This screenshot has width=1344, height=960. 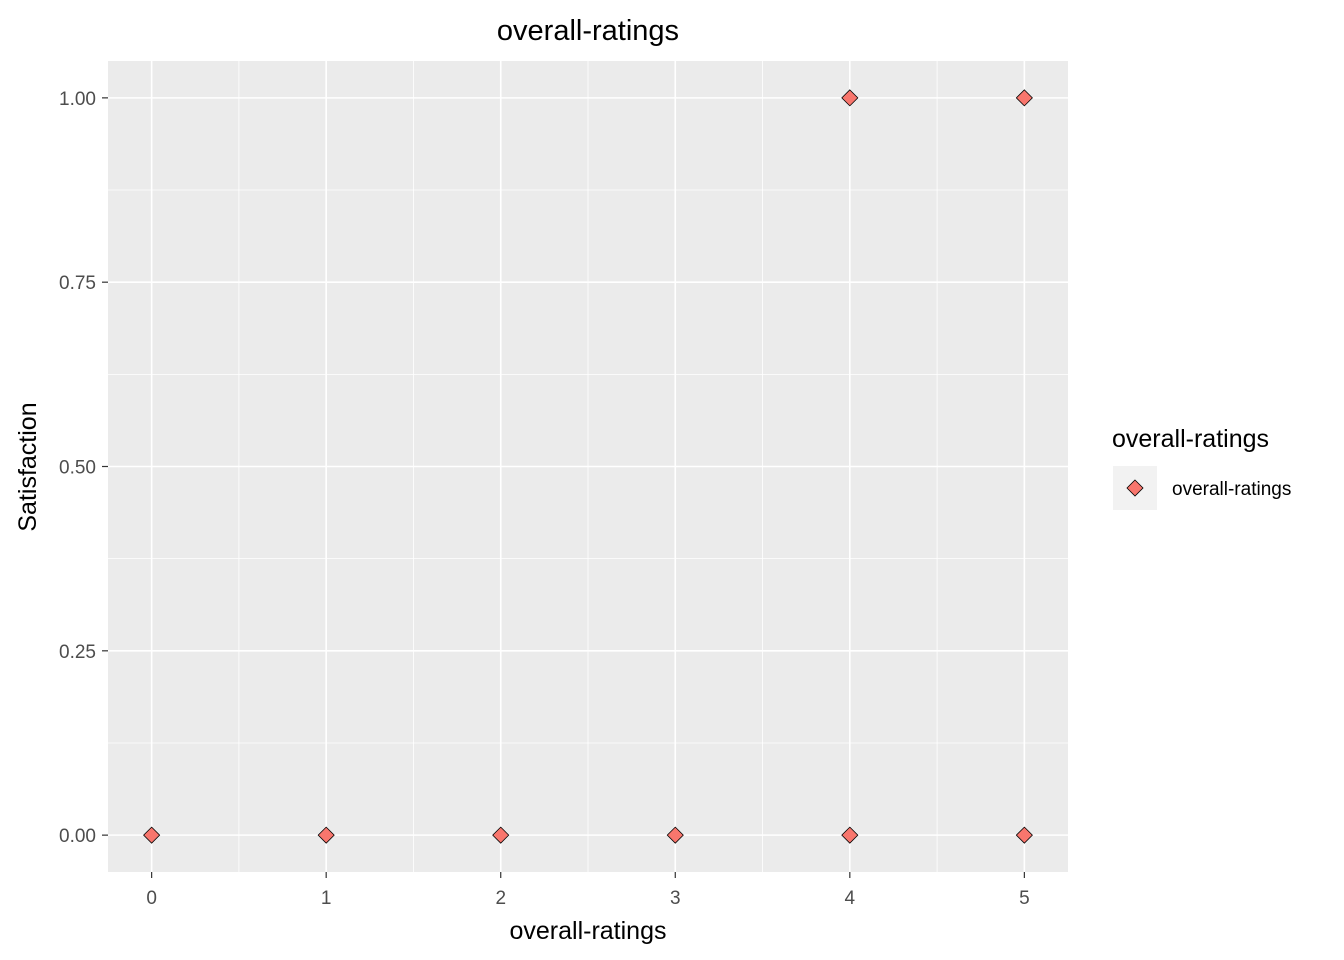 What do you see at coordinates (588, 31) in the screenshot?
I see `chart-title: overall-ratings` at bounding box center [588, 31].